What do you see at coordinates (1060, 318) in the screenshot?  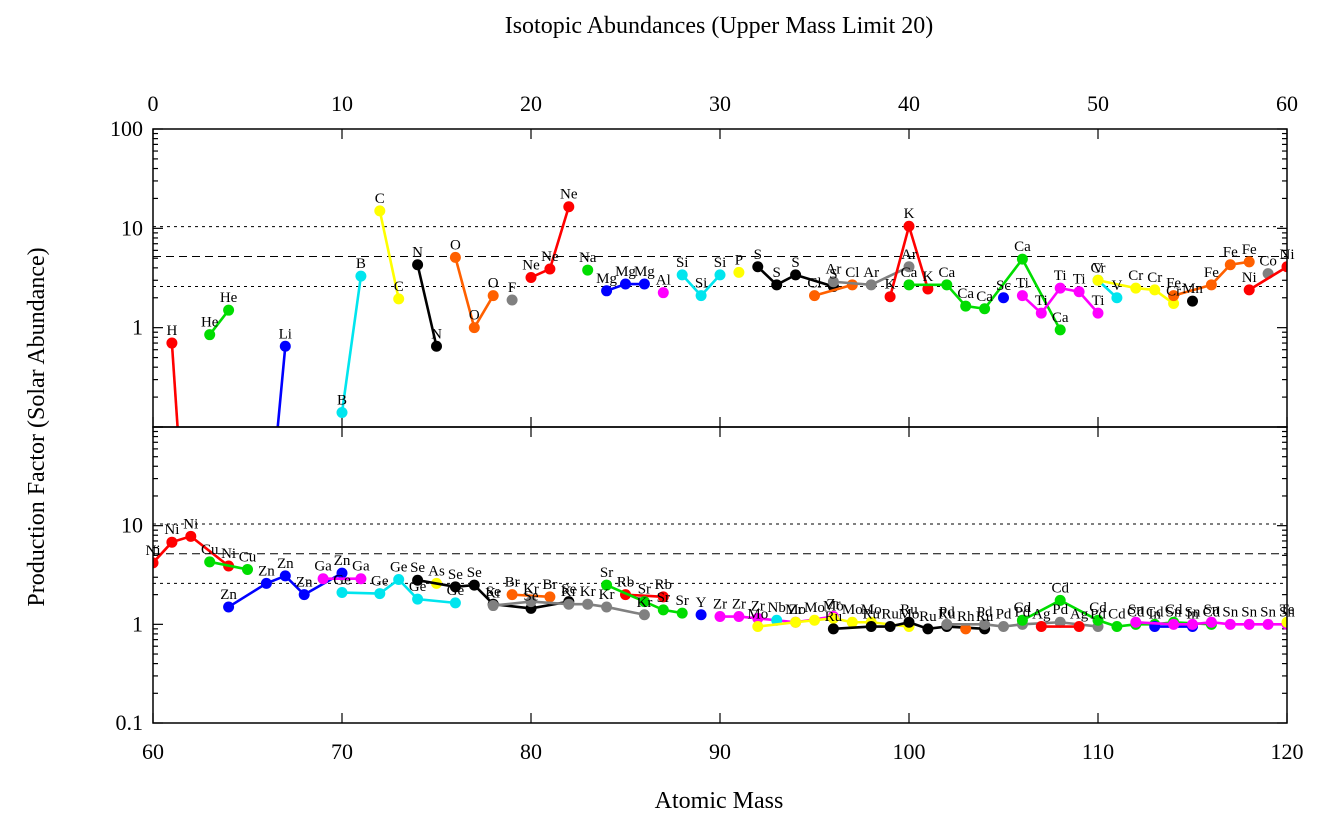 I see `point-label: Ca` at bounding box center [1060, 318].